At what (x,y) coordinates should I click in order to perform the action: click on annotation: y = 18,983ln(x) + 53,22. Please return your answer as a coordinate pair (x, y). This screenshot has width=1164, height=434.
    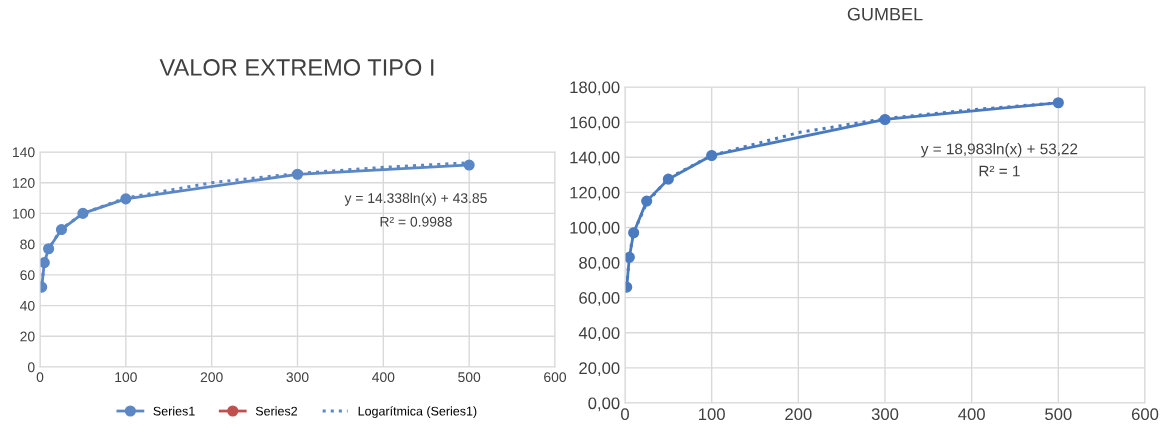
    Looking at the image, I should click on (999, 150).